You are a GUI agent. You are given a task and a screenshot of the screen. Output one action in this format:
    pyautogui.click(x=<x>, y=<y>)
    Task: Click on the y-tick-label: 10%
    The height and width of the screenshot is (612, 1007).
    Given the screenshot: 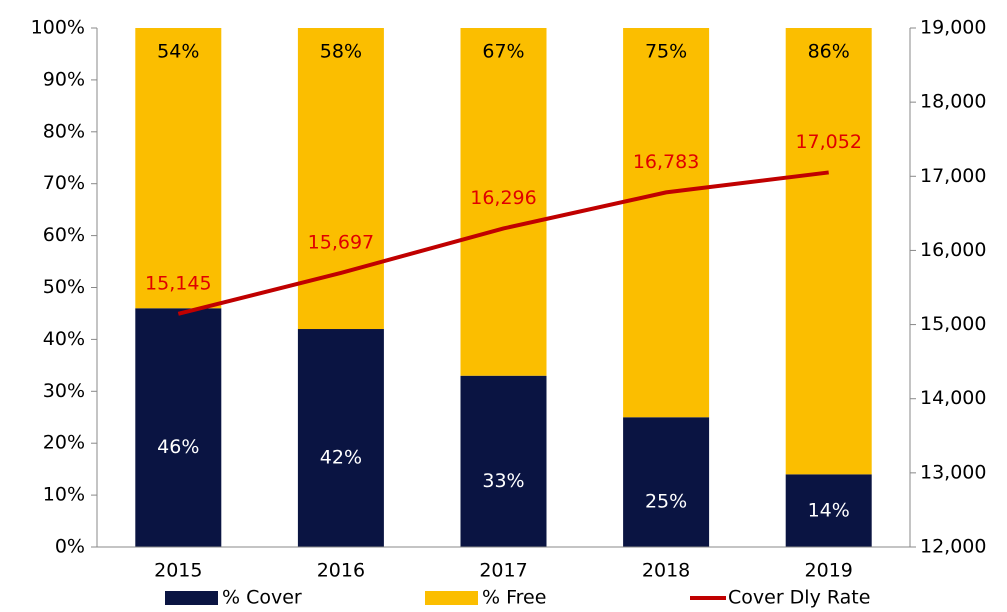 What is the action you would take?
    pyautogui.click(x=64, y=495)
    